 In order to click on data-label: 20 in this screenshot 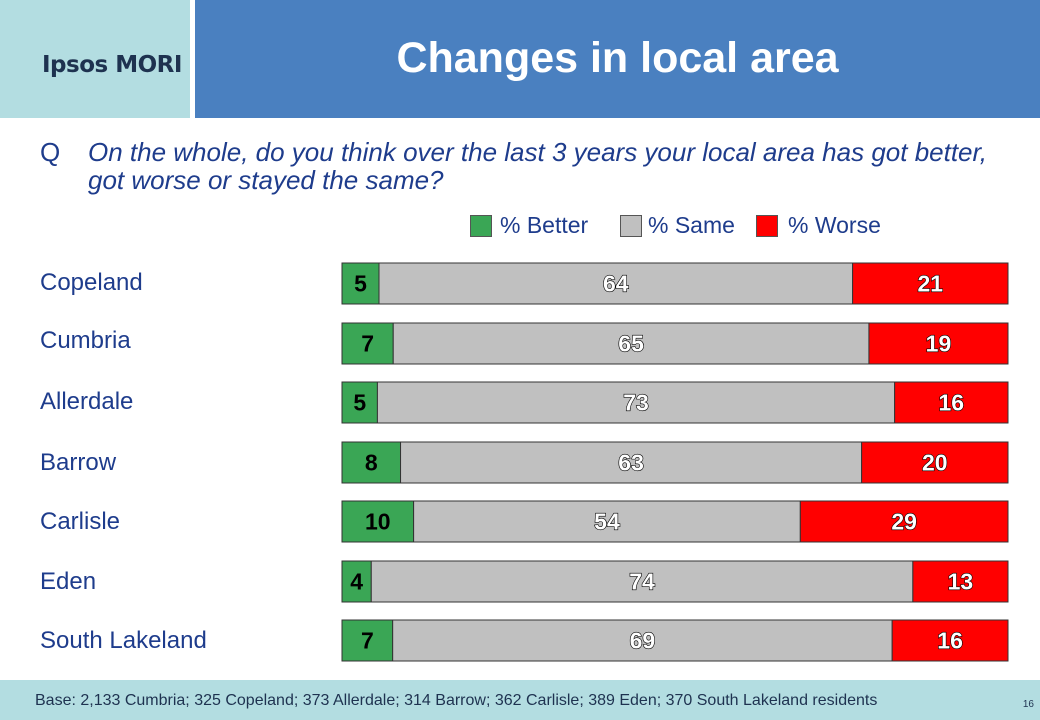, I will do `click(935, 463)`.